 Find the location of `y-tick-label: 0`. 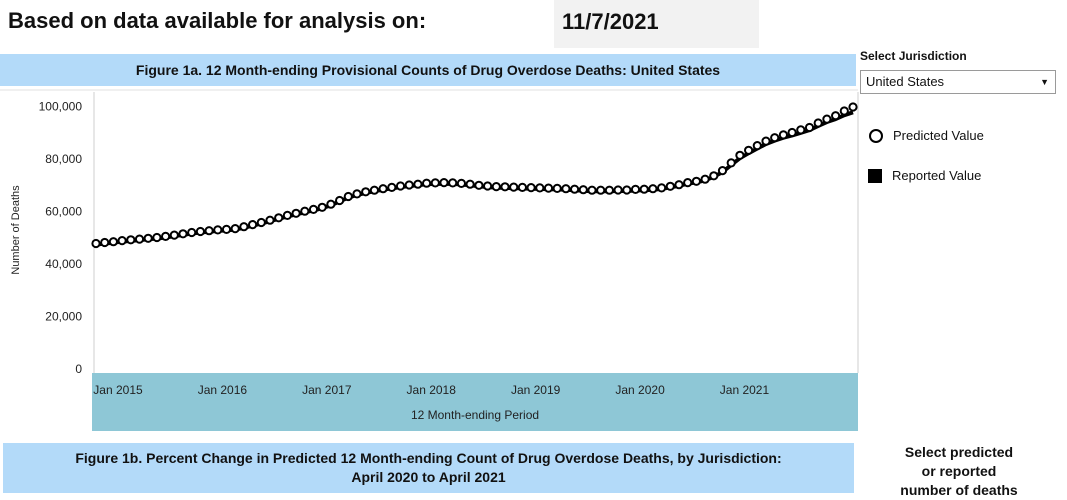

y-tick-label: 0 is located at coordinates (78, 369).